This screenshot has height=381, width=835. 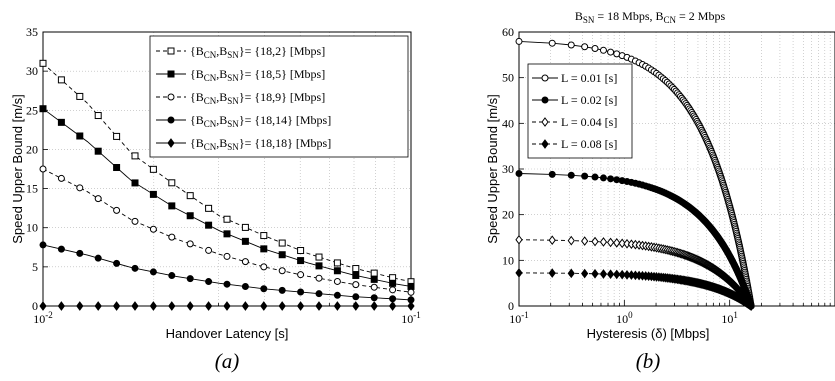 What do you see at coordinates (43, 318) in the screenshot?
I see `tick-a-x-label: 10⁻²` at bounding box center [43, 318].